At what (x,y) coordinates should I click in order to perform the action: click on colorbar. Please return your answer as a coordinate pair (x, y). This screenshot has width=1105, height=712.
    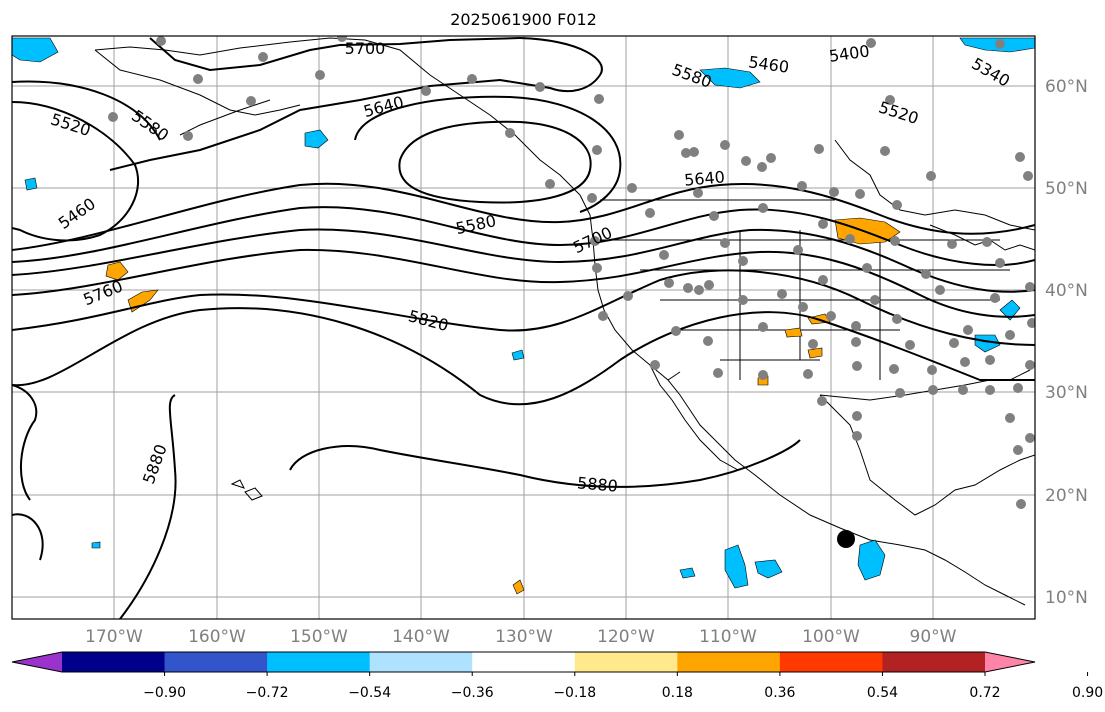
    Looking at the image, I should click on (523, 662).